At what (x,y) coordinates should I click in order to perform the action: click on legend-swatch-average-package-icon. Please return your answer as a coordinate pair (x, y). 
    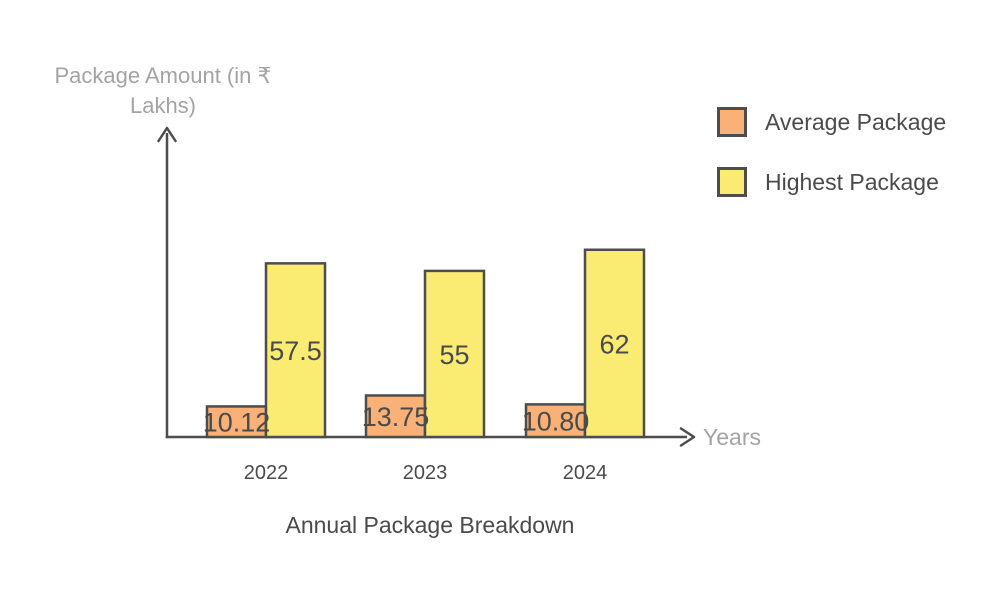
    Looking at the image, I should click on (732, 122).